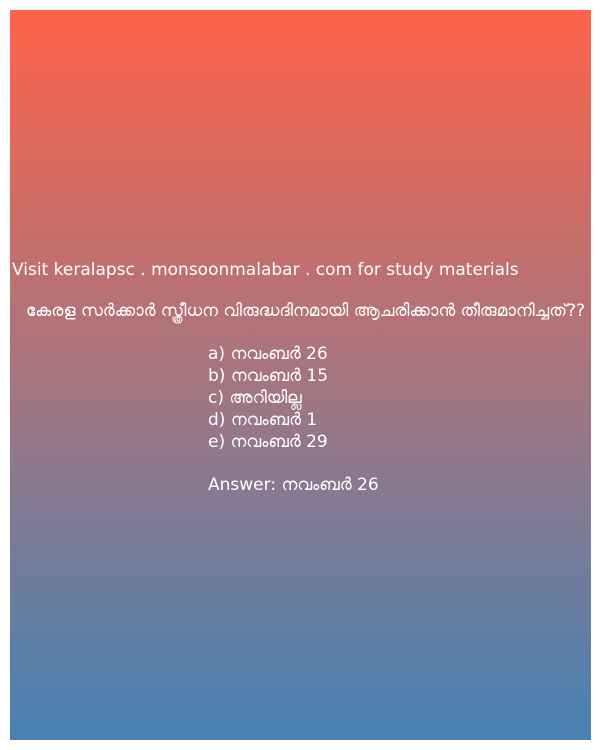  What do you see at coordinates (263, 420) in the screenshot?
I see `option-d: d) നവംബർ 1` at bounding box center [263, 420].